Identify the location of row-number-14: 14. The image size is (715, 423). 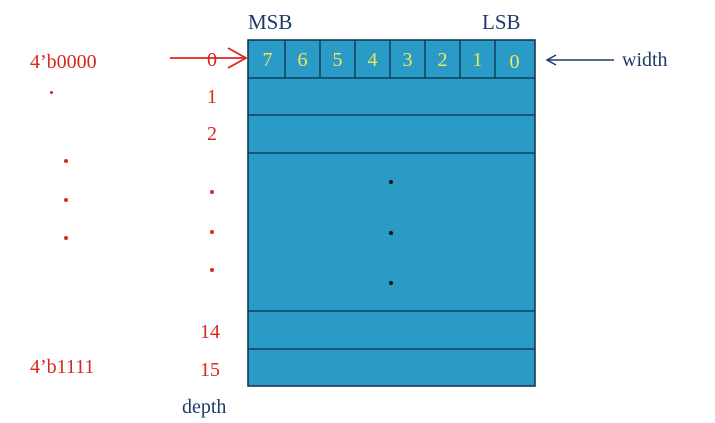
(210, 332).